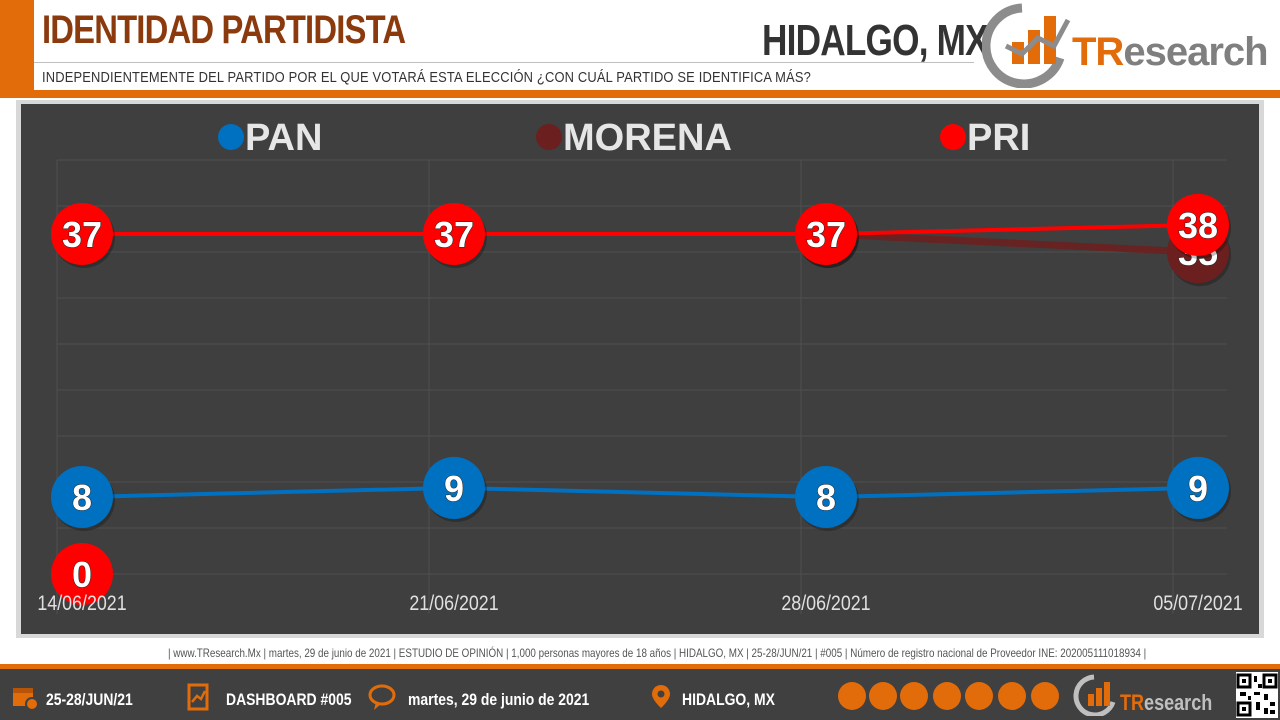  Describe the element at coordinates (382, 697) in the screenshot. I see `chat-icon` at that location.